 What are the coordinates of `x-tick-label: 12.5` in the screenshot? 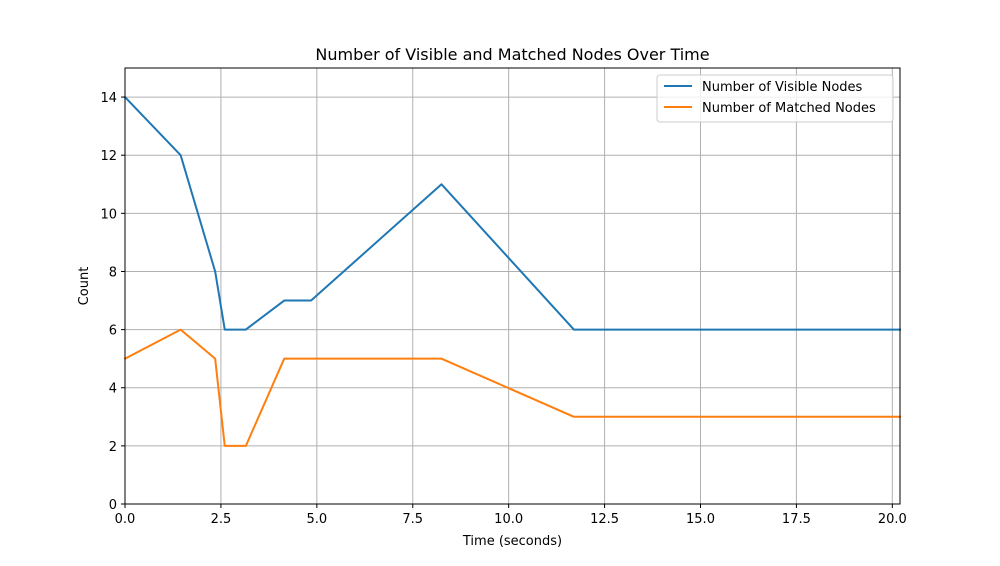 It's located at (604, 519).